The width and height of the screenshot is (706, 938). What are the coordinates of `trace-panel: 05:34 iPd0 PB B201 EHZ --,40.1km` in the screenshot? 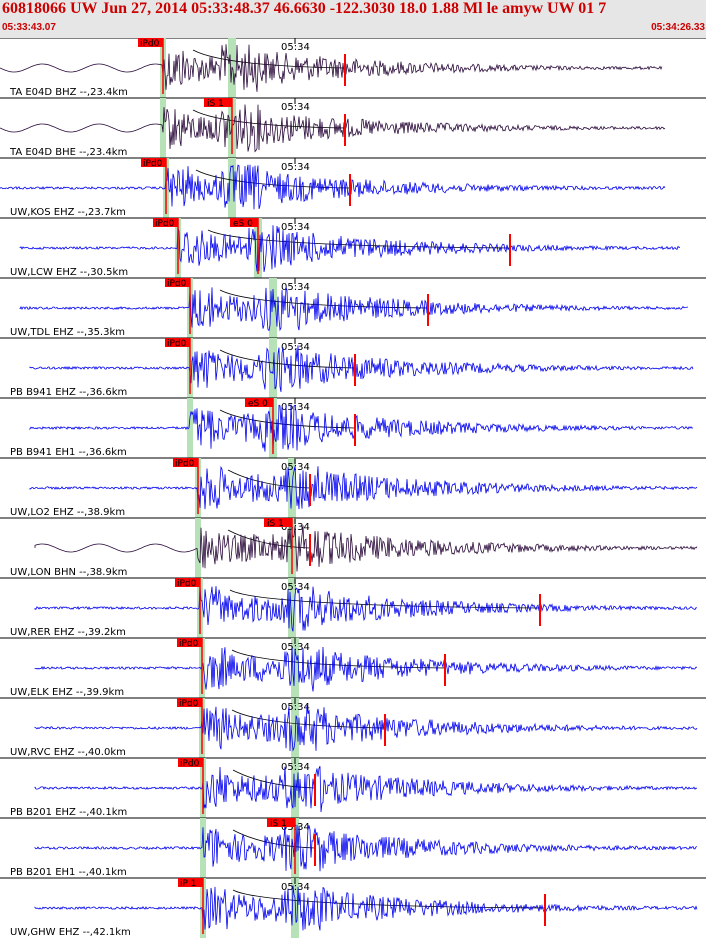 It's located at (353, 787).